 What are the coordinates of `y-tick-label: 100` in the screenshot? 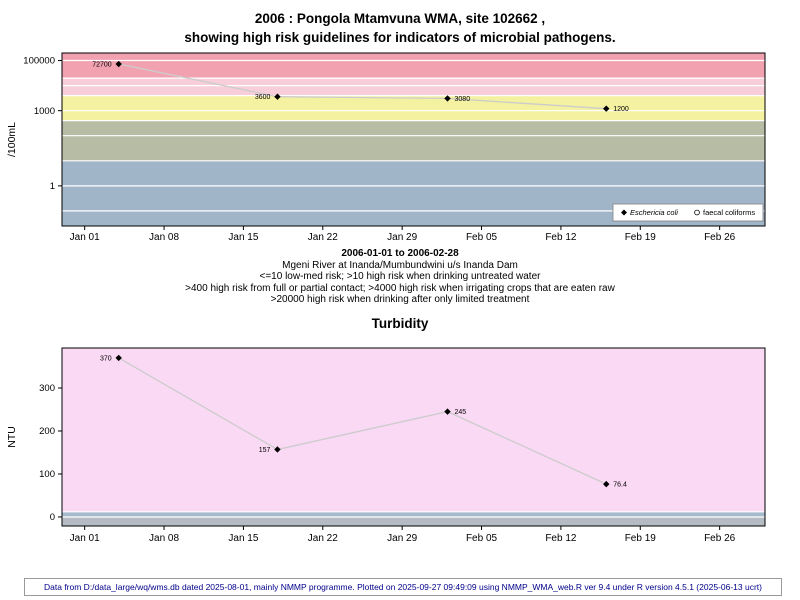 It's located at (47, 474).